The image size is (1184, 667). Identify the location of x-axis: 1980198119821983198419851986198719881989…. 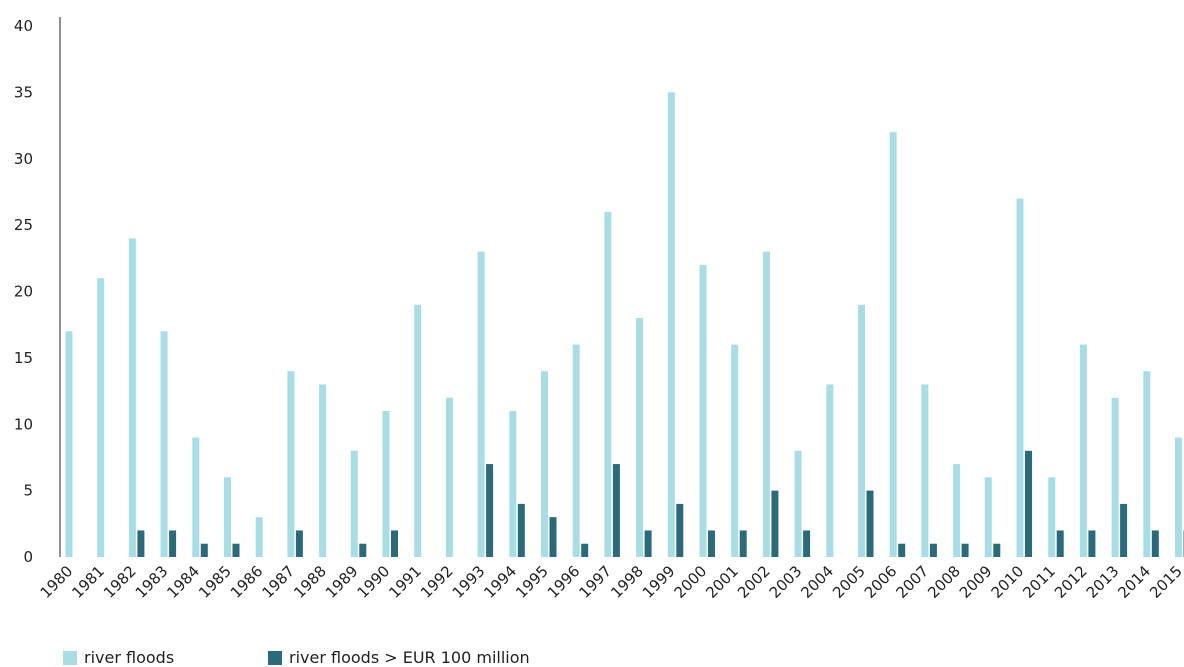
(610, 582).